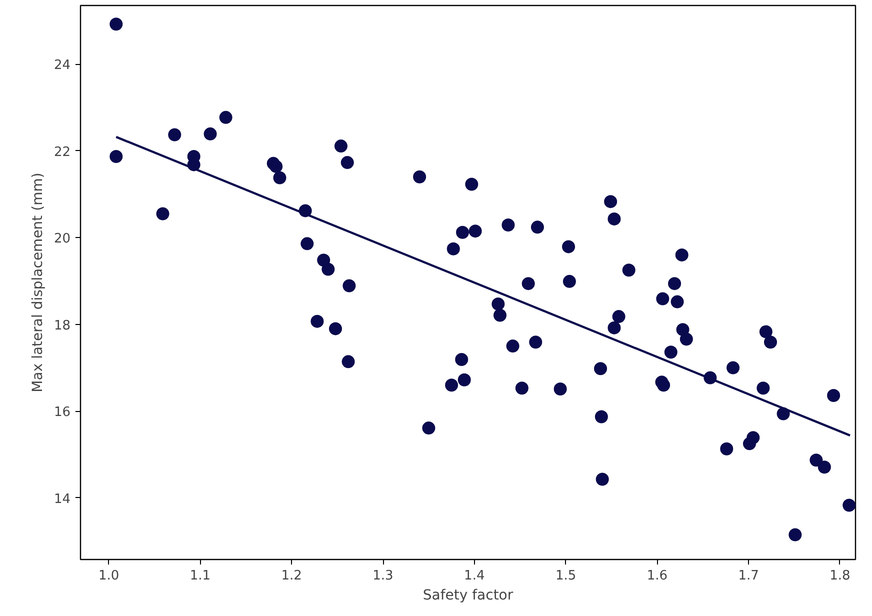  Describe the element at coordinates (62, 152) in the screenshot. I see `y-tick-label: 22` at that location.